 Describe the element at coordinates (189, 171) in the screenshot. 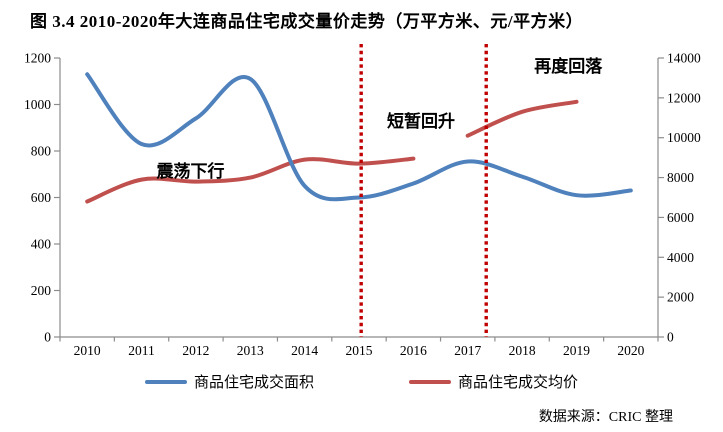

I see `annotation-text: 震荡下行` at that location.